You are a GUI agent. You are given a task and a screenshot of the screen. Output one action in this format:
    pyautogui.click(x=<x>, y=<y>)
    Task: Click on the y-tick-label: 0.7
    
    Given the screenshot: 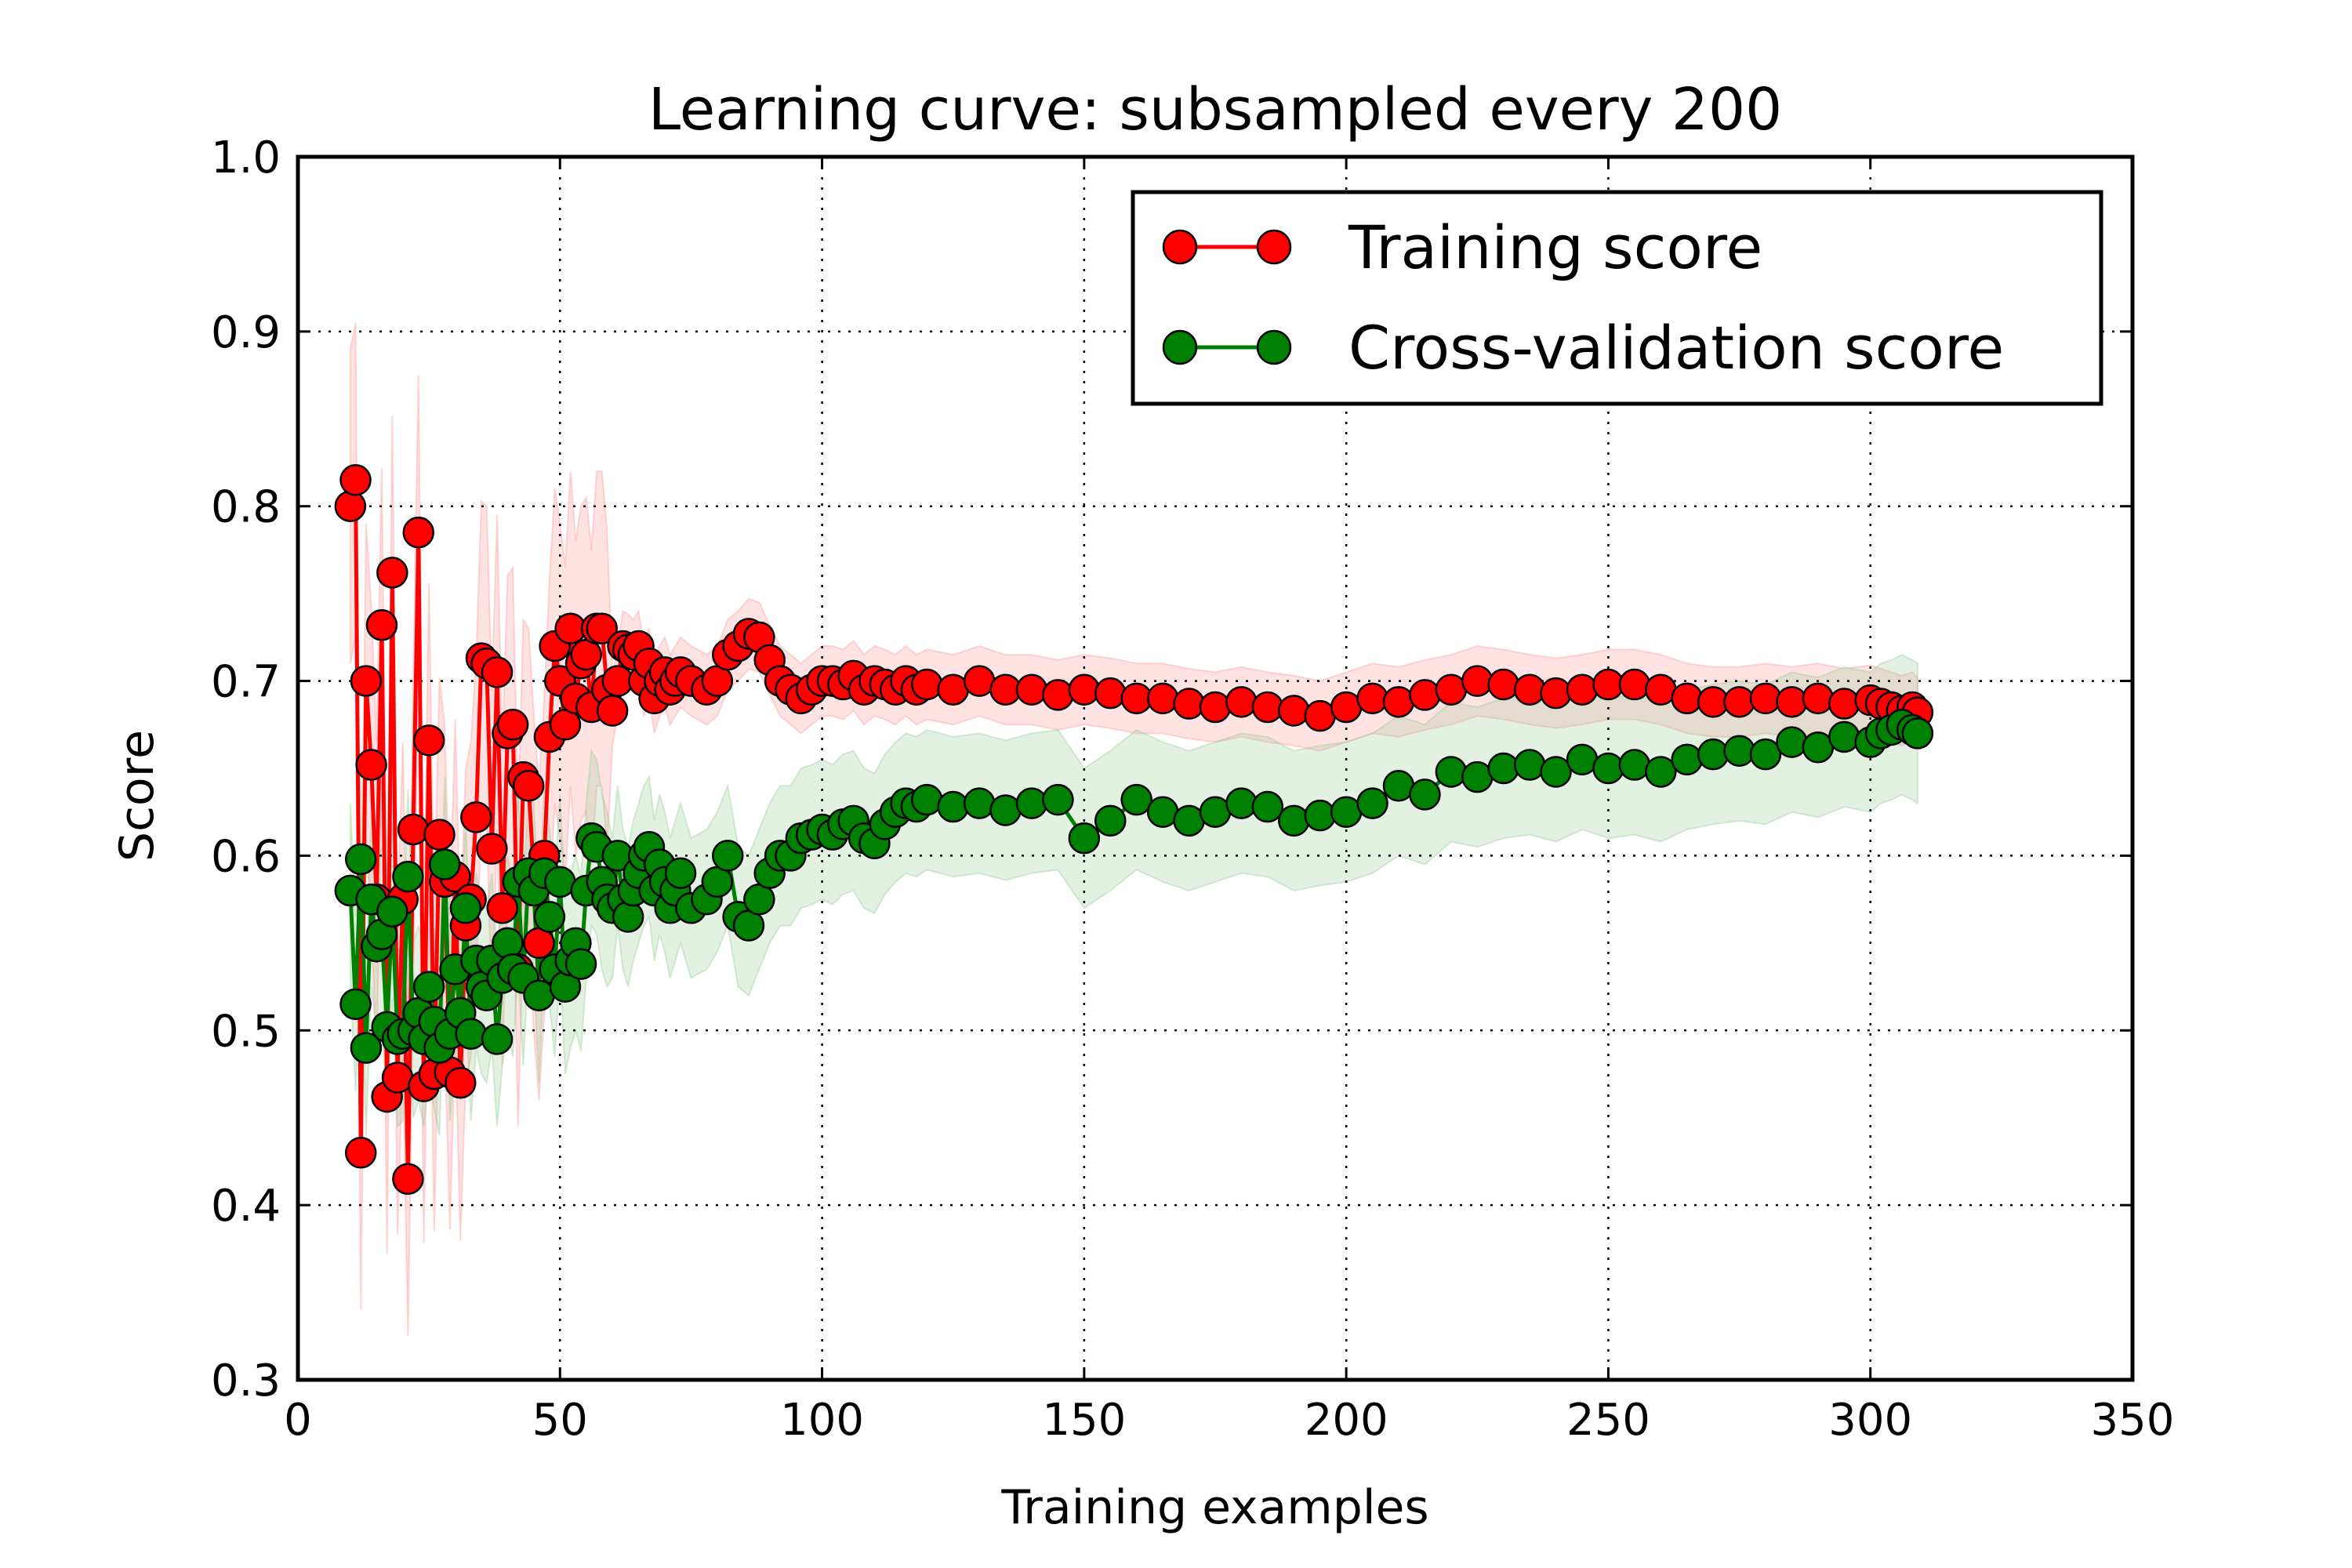 What is the action you would take?
    pyautogui.click(x=246, y=682)
    